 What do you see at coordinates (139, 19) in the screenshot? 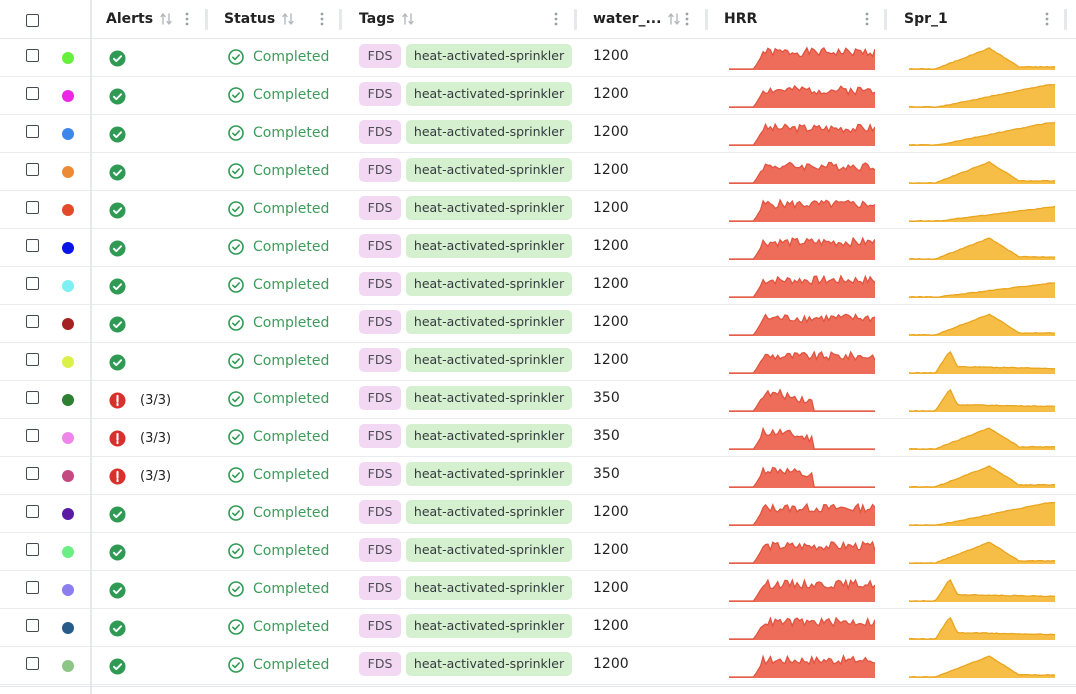
I see `column-header-alerts: Alerts` at bounding box center [139, 19].